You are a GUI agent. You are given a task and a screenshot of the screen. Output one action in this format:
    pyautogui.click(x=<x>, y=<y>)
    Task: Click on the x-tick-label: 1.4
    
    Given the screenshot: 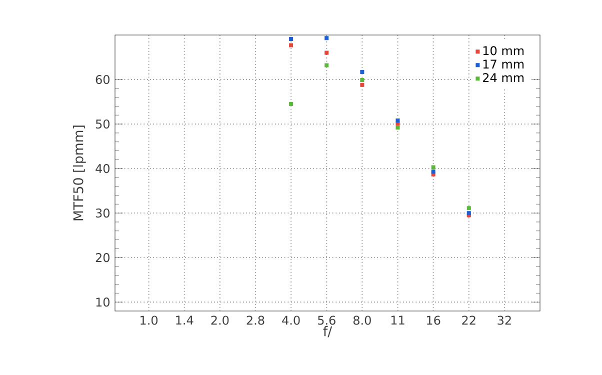 What is the action you would take?
    pyautogui.click(x=185, y=320)
    